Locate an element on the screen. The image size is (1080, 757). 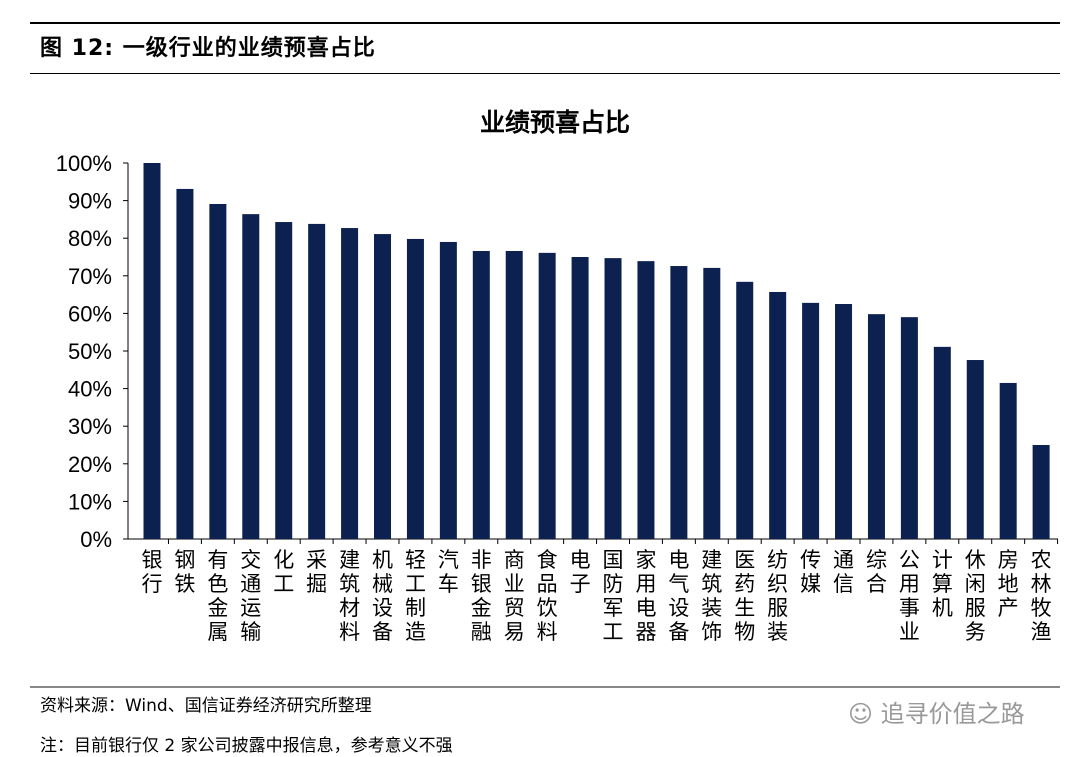
figure-title: 图 12: 一级行业的业绩预喜占比 is located at coordinates (208, 48).